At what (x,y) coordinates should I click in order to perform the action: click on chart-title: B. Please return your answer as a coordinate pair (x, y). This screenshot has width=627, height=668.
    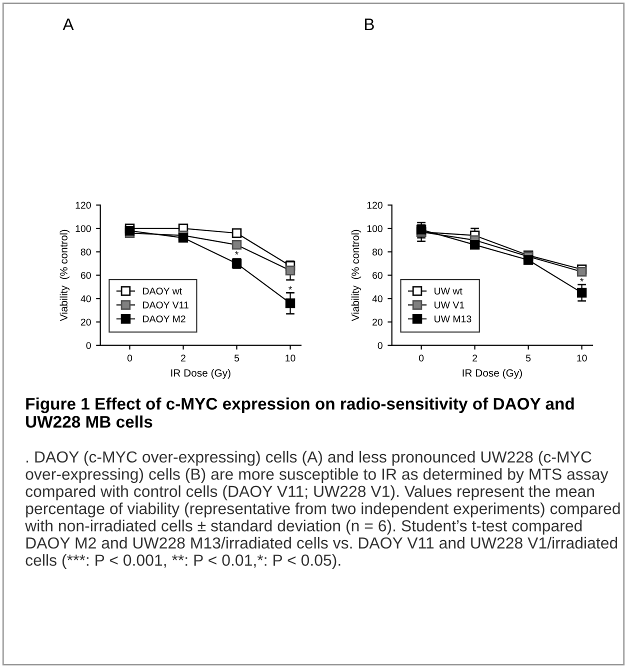
    Looking at the image, I should click on (369, 24).